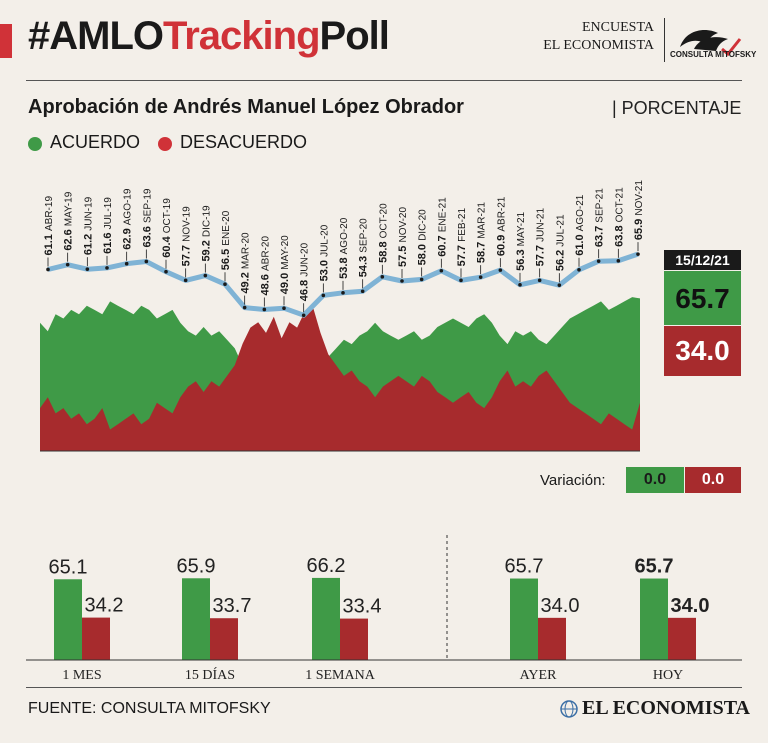 The height and width of the screenshot is (743, 768). I want to click on trend-label: 60.9 ABR-21, so click(501, 226).